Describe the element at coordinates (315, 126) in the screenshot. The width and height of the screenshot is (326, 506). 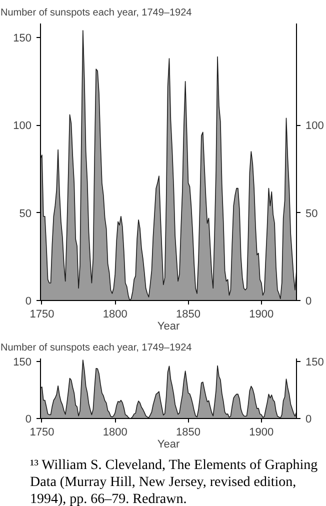
I see `y2-tick-label: 100` at that location.